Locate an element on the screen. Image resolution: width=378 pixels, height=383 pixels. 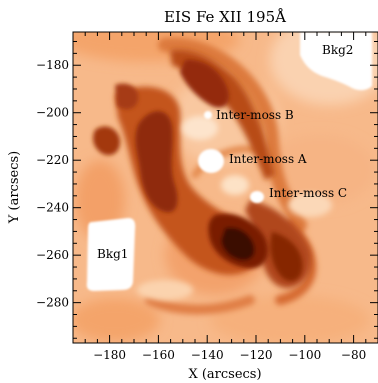
inter-moss-b-region is located at coordinates (208, 115).